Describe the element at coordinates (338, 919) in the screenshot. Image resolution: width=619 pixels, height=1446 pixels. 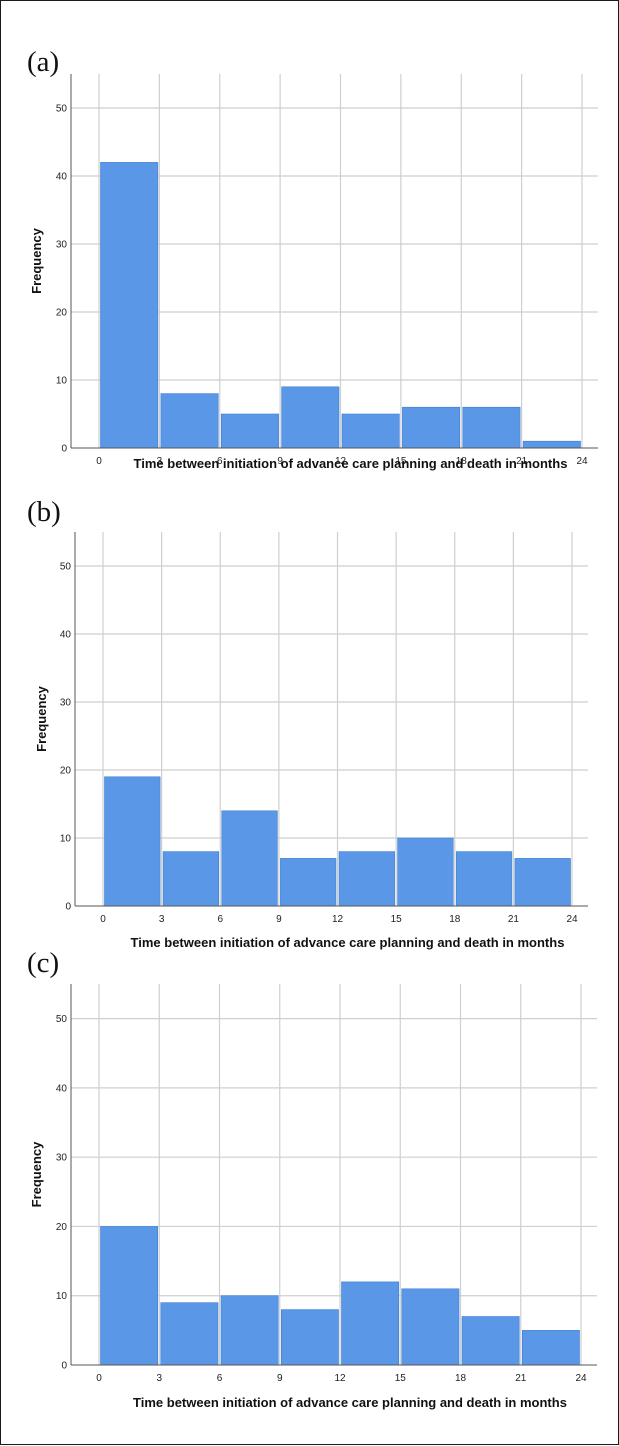
I see `x-tick-label-b-12: 12` at that location.